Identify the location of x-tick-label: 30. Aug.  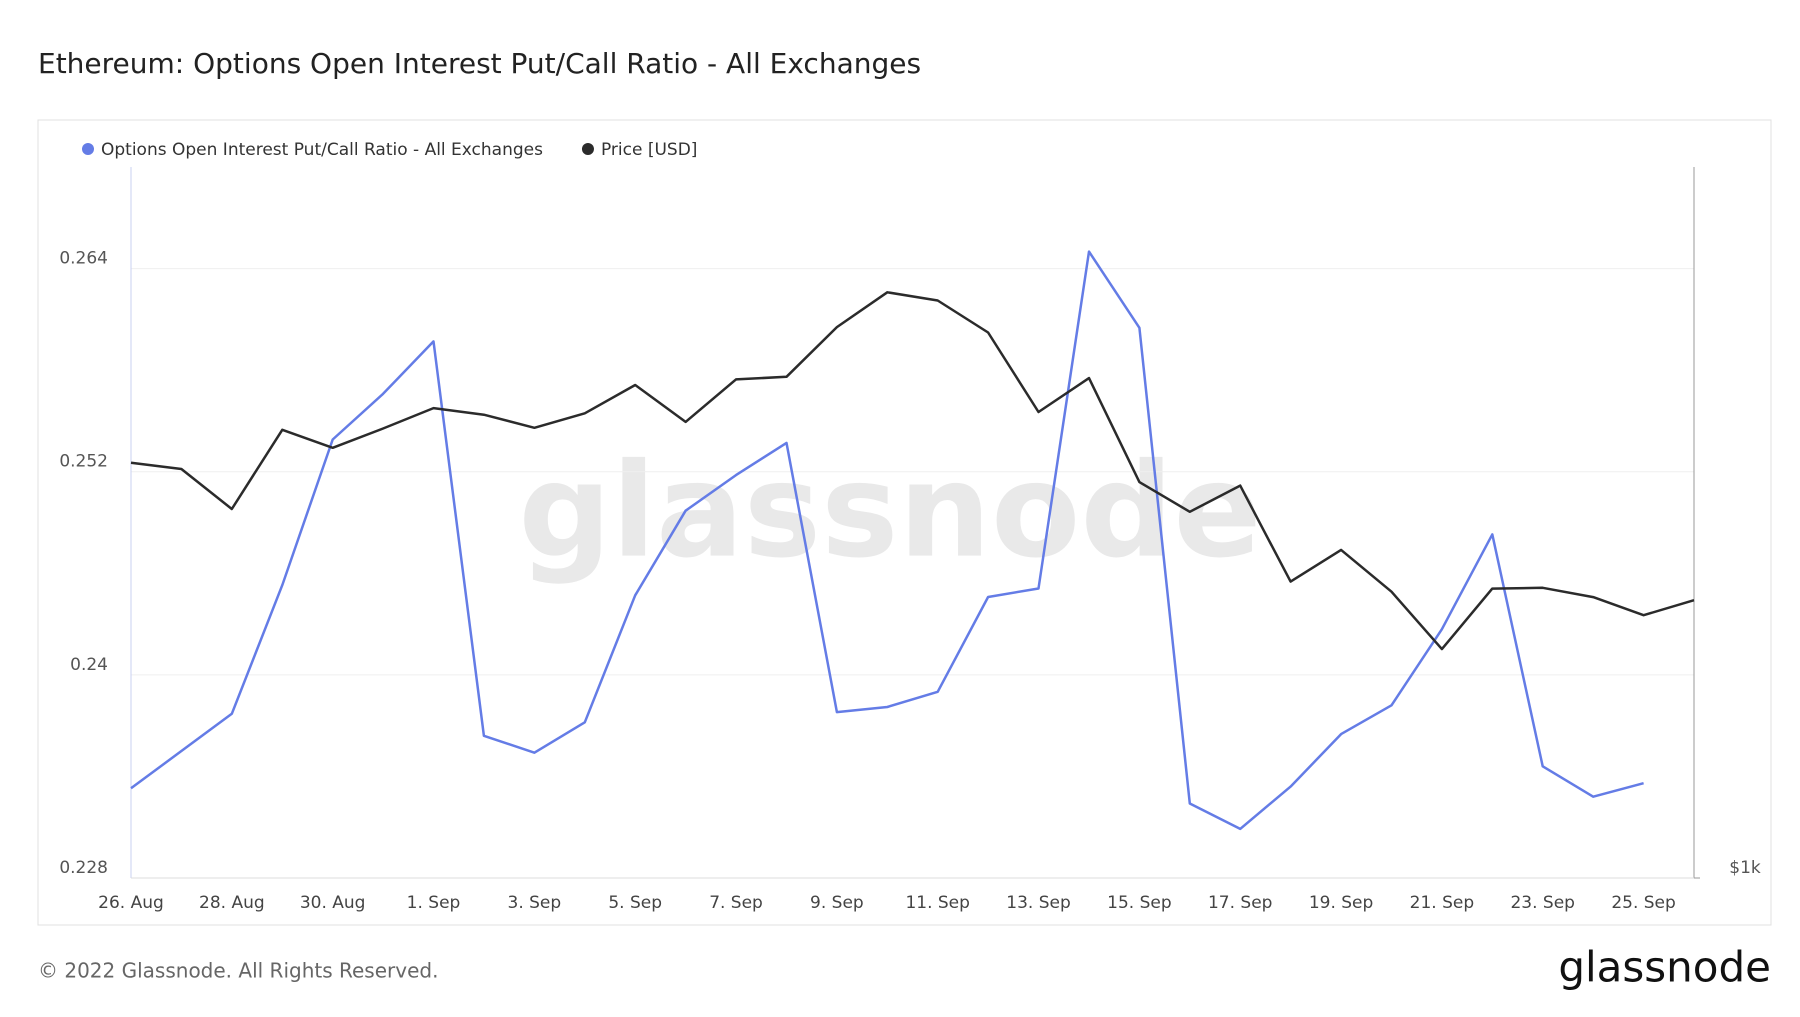
(333, 903).